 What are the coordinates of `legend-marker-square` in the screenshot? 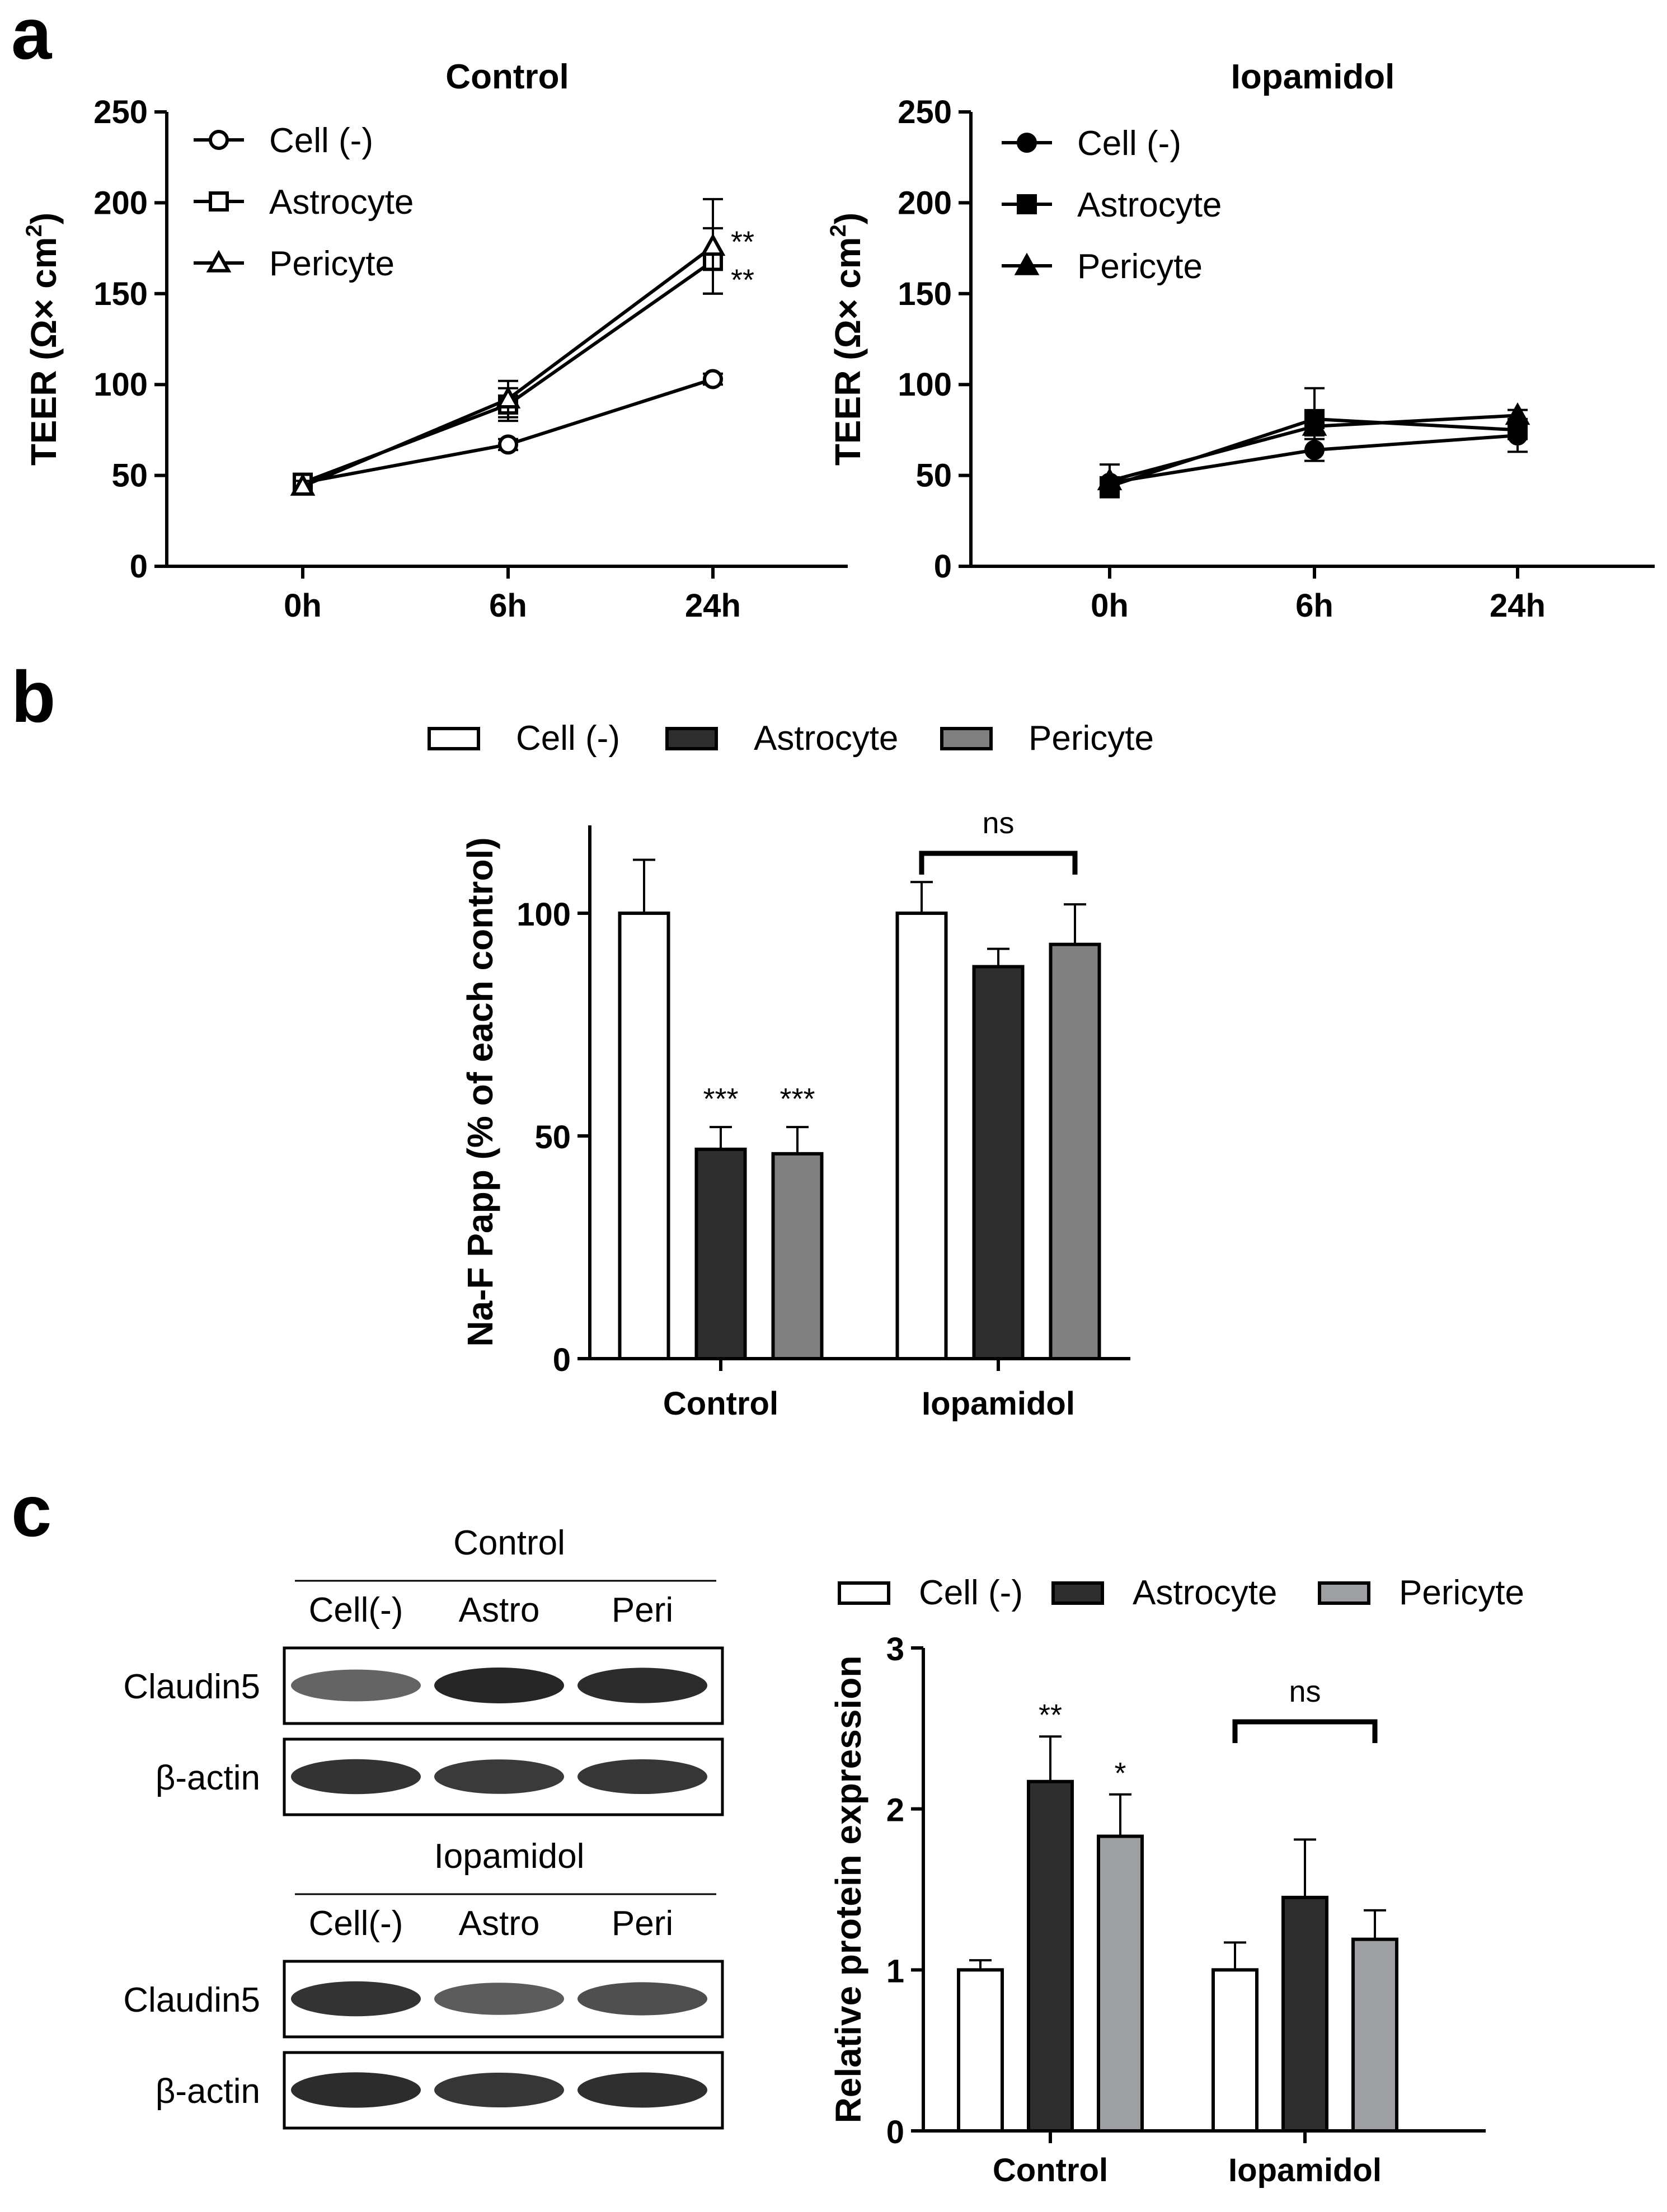 It's located at (219, 201).